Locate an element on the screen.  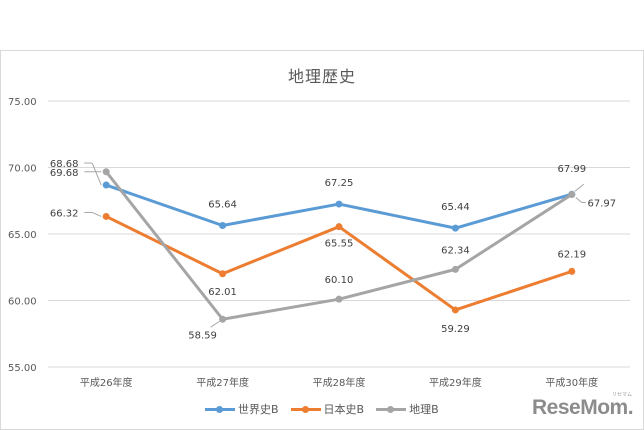
chart-title: 地理歴史 is located at coordinates (321, 76).